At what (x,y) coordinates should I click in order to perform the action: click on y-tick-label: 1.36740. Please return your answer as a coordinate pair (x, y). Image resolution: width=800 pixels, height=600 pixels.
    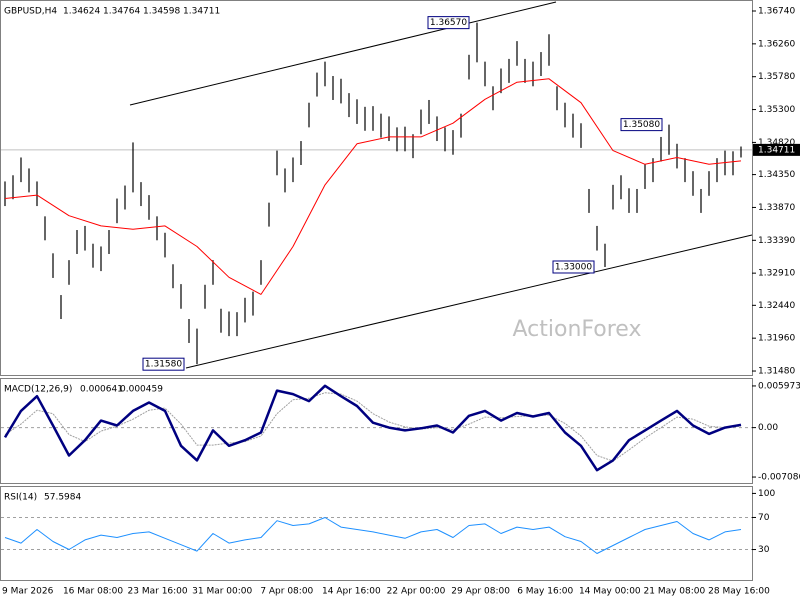
    Looking at the image, I should click on (776, 11).